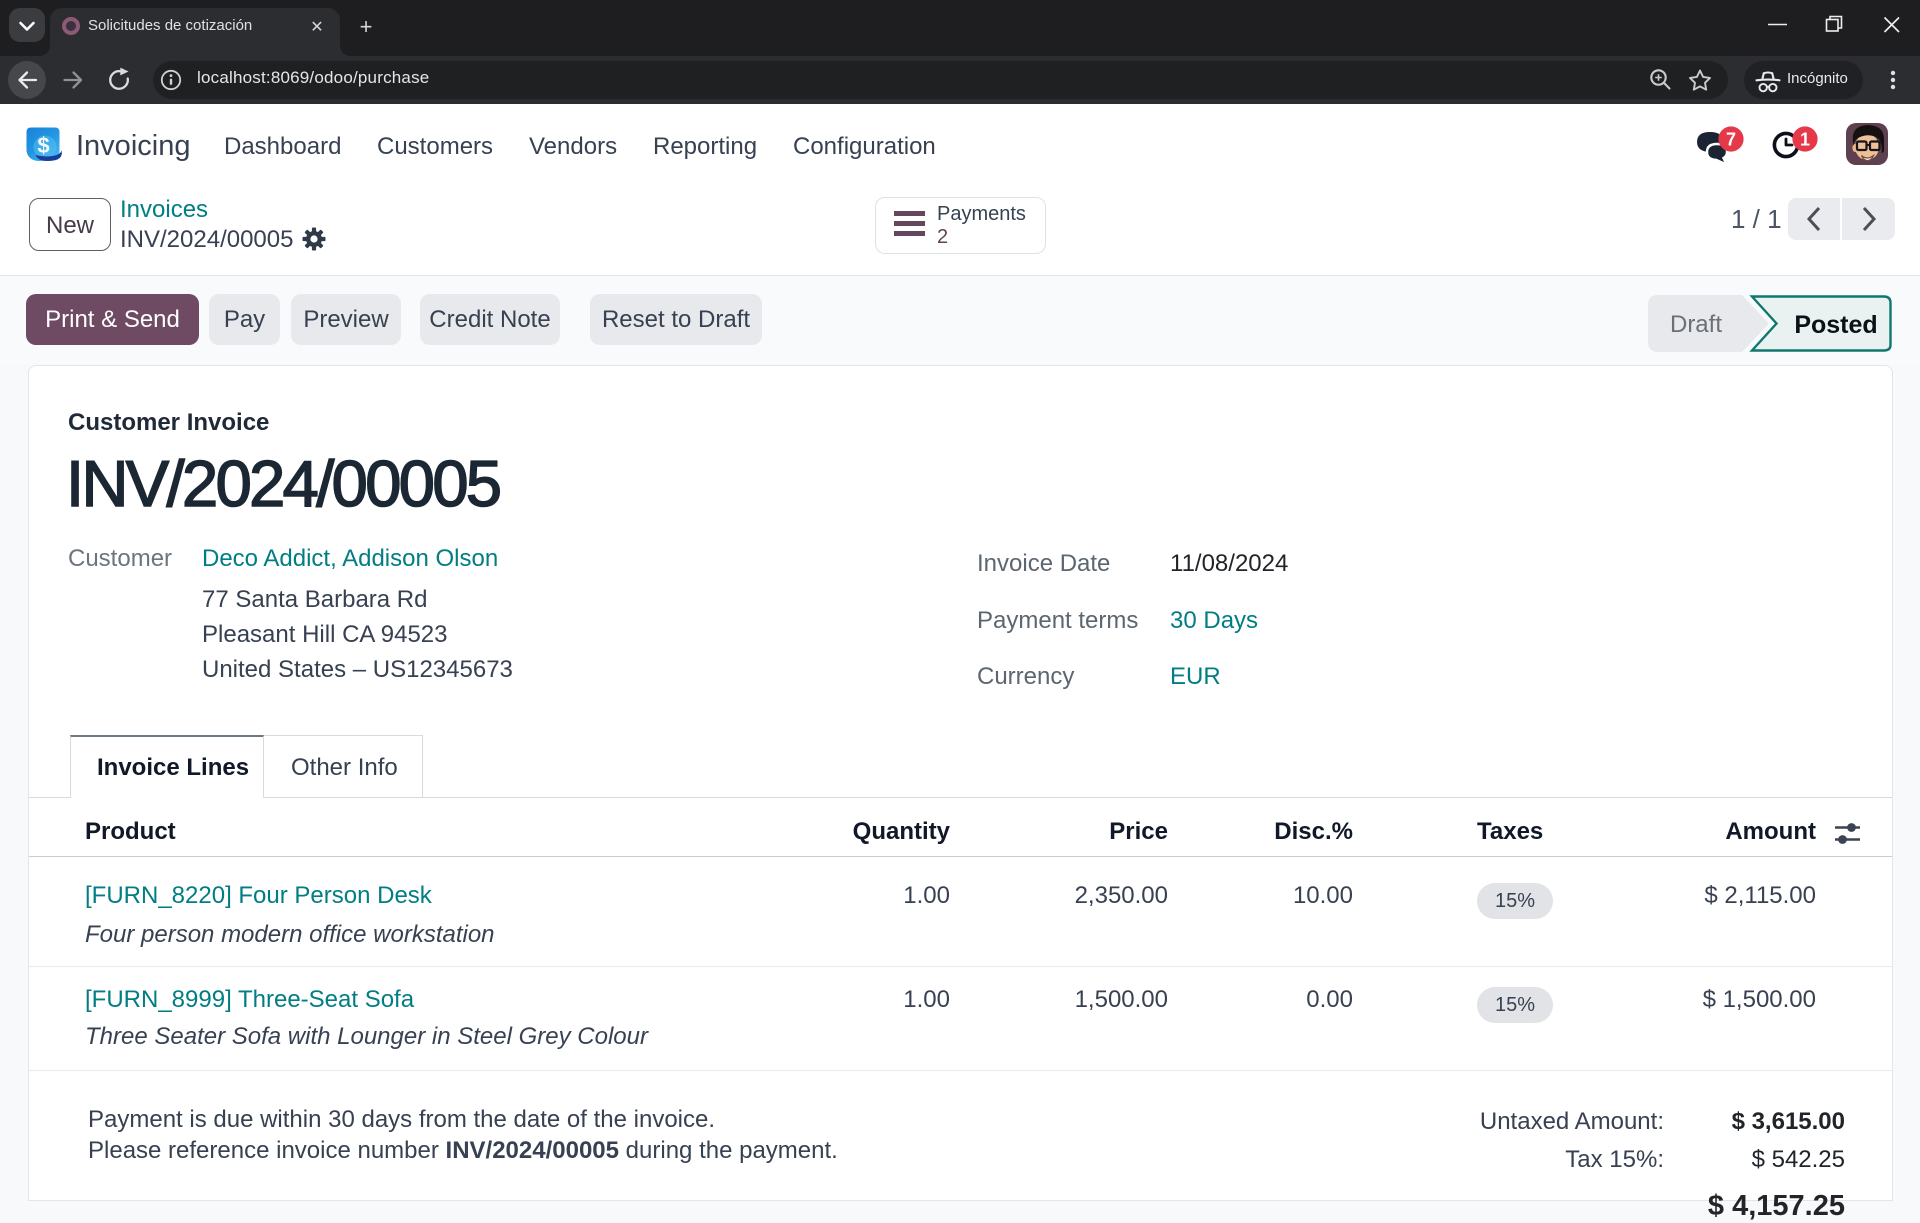  What do you see at coordinates (1835, 325) in the screenshot?
I see `svg-text: Posted` at bounding box center [1835, 325].